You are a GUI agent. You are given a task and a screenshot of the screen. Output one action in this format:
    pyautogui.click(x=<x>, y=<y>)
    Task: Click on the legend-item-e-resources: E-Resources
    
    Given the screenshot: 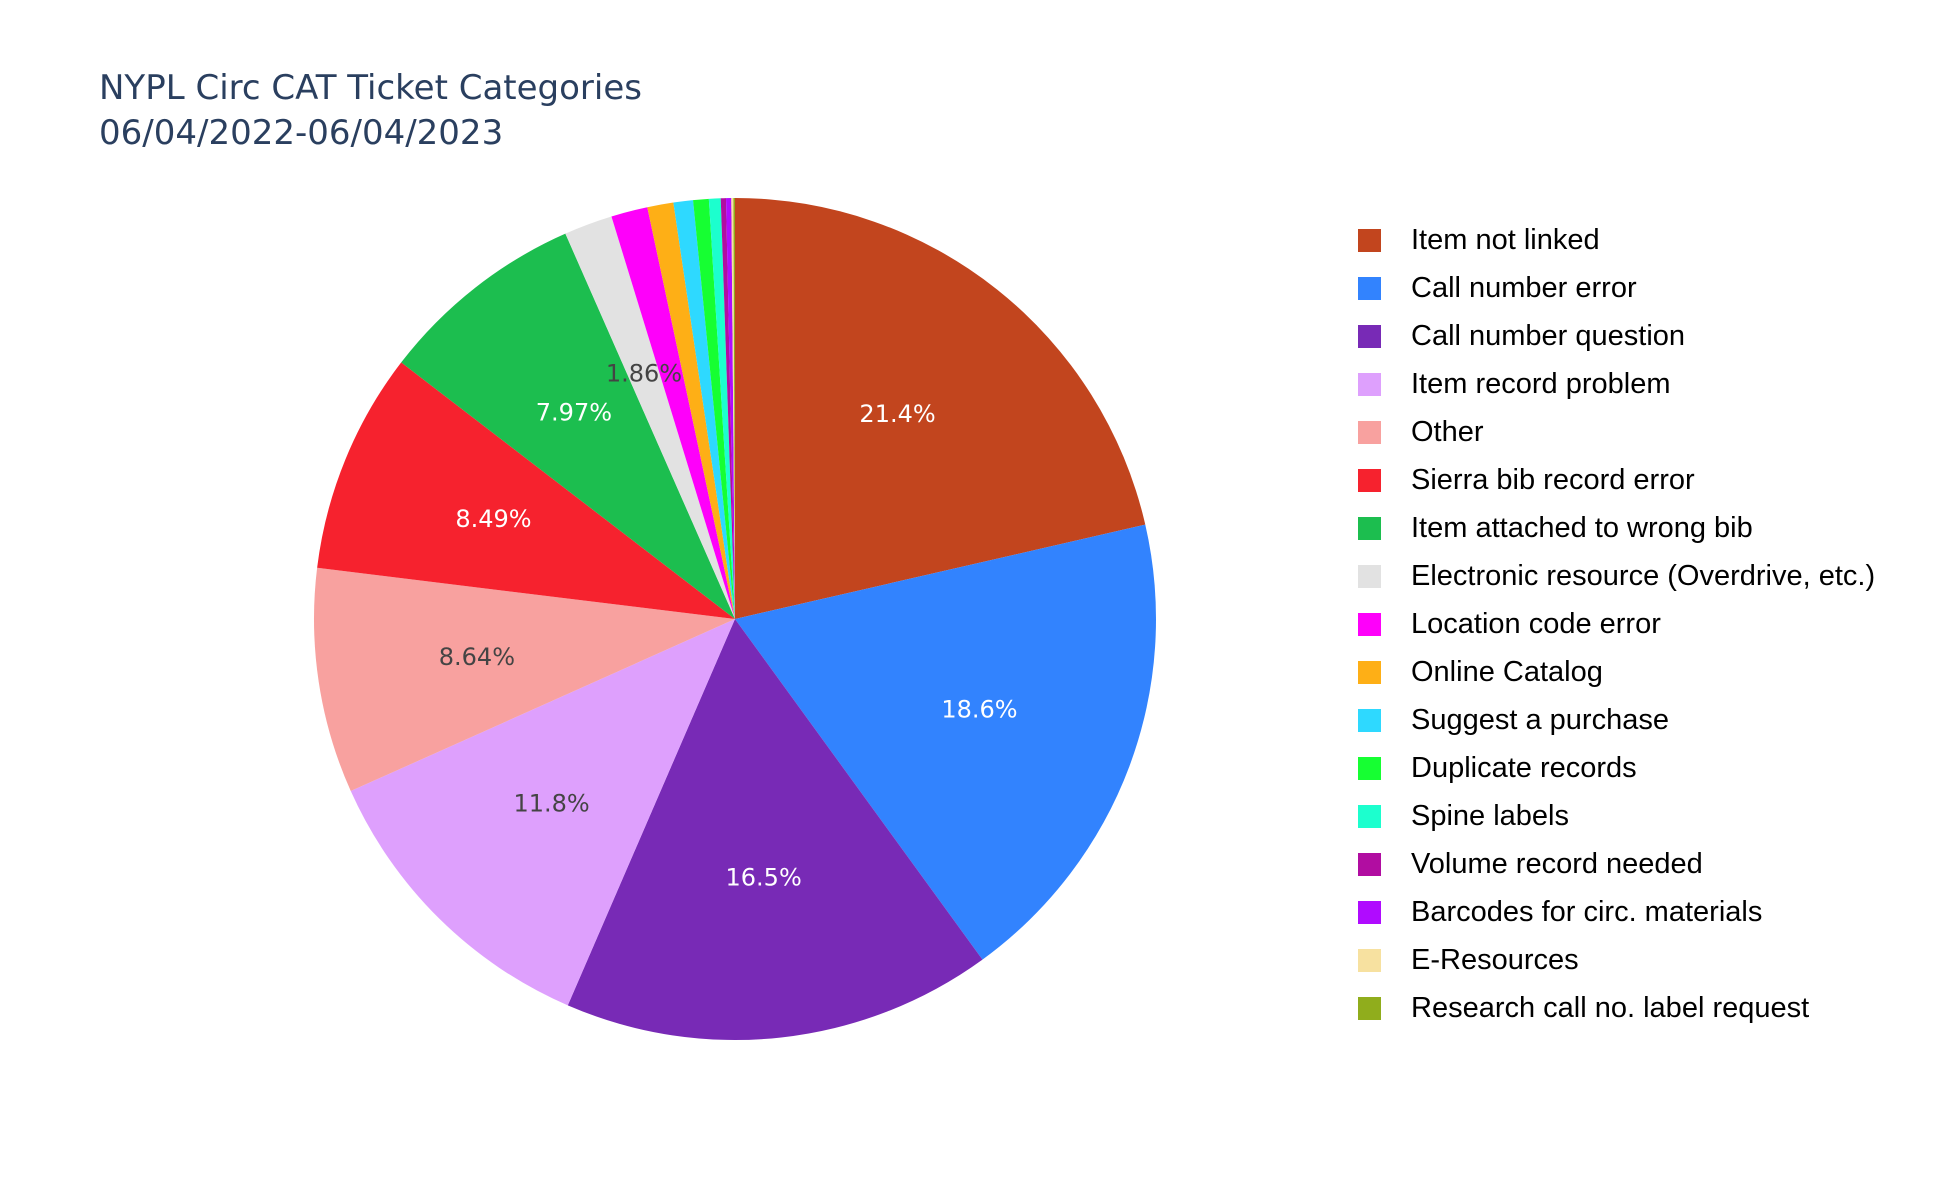 What is the action you would take?
    pyautogui.click(x=1616, y=960)
    